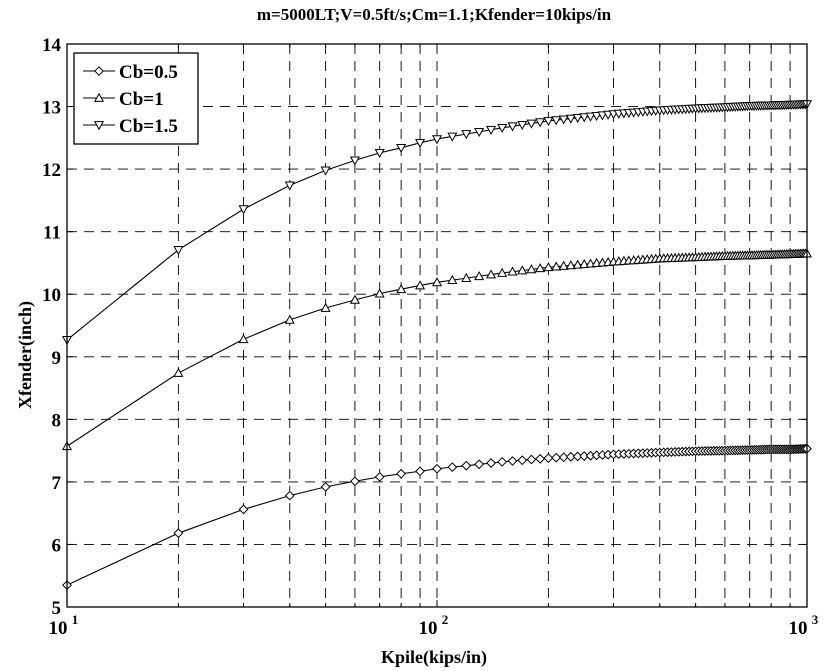  I want to click on y-tick-label: 10, so click(51, 295).